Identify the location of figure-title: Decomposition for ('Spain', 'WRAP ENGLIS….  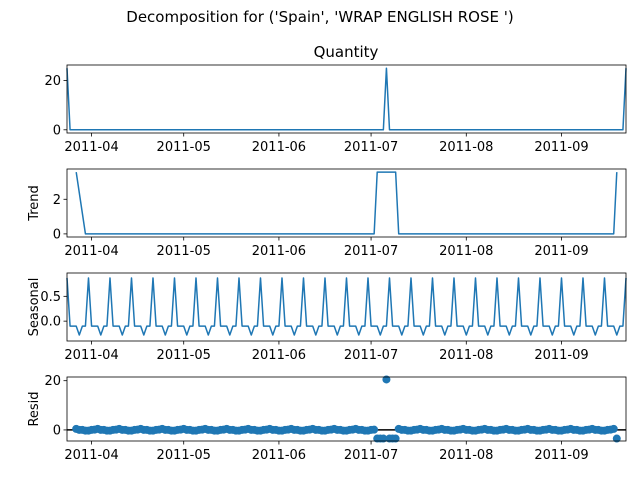
(319, 17).